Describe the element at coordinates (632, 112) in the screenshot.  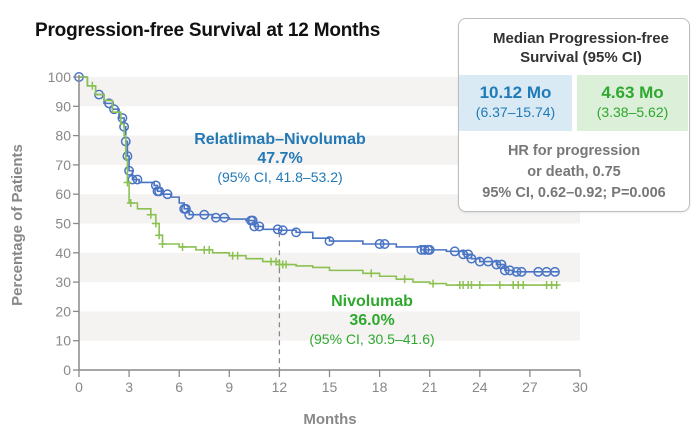
I see `arm2-median-ci: (3.38–5.62)` at that location.